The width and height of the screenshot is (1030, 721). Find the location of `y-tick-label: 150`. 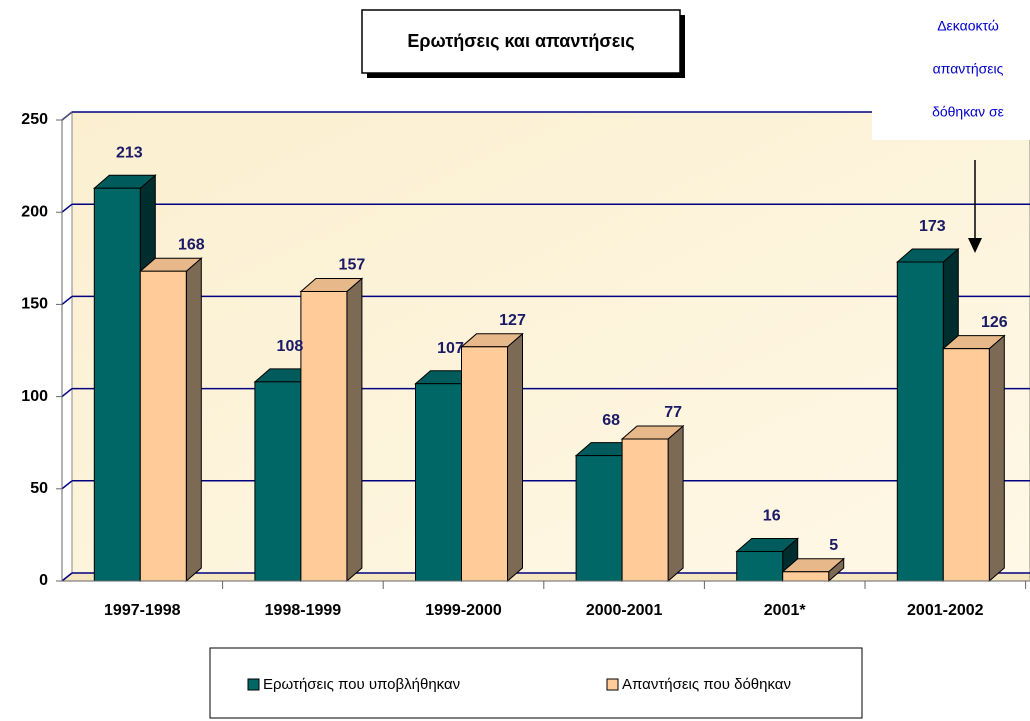

y-tick-label: 150 is located at coordinates (34, 304).